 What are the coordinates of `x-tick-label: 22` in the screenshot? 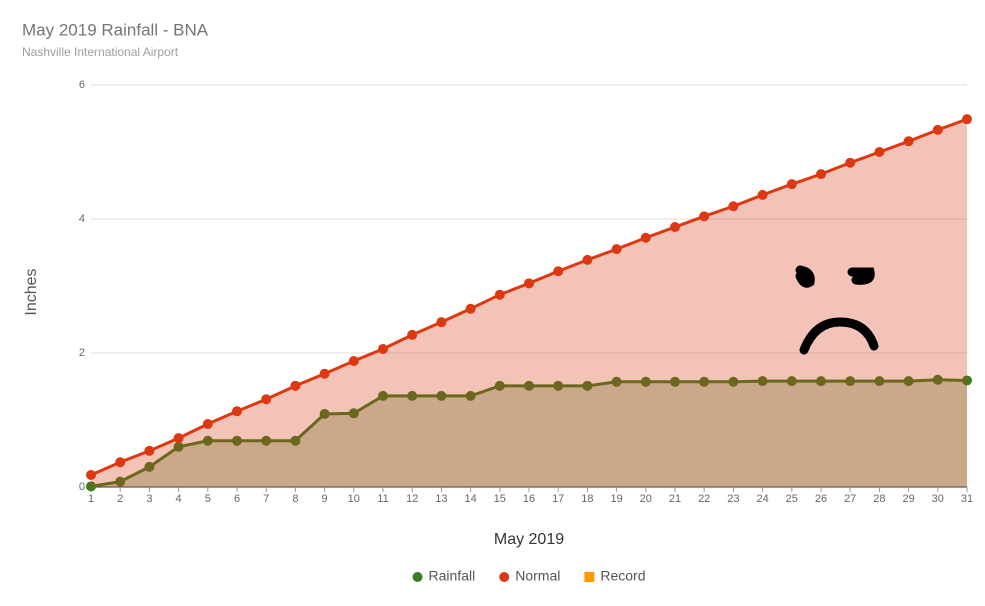 It's located at (704, 499).